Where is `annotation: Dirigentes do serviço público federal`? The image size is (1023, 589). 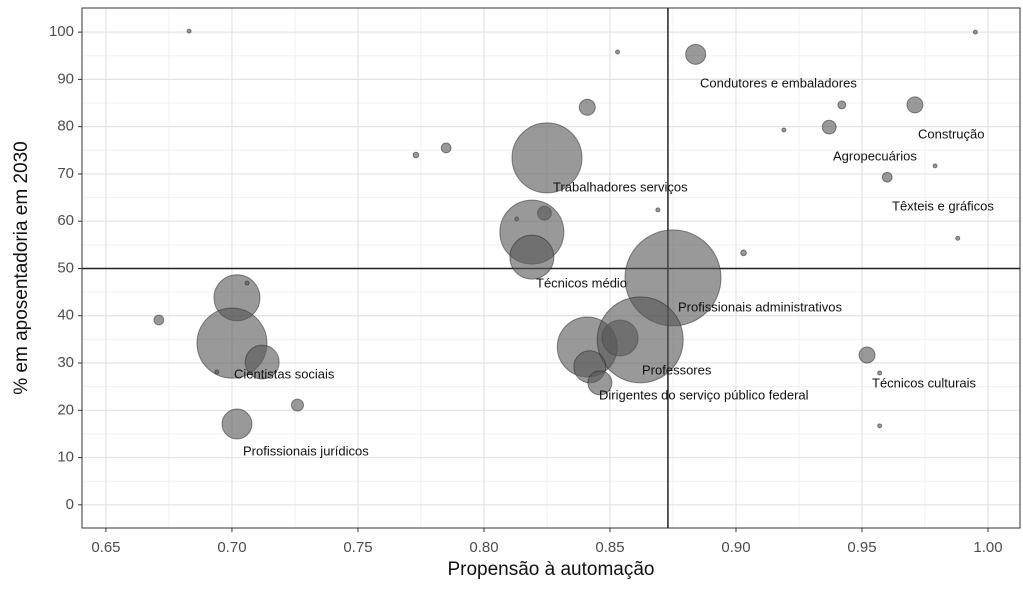
annotation: Dirigentes do serviço público federal is located at coordinates (704, 394).